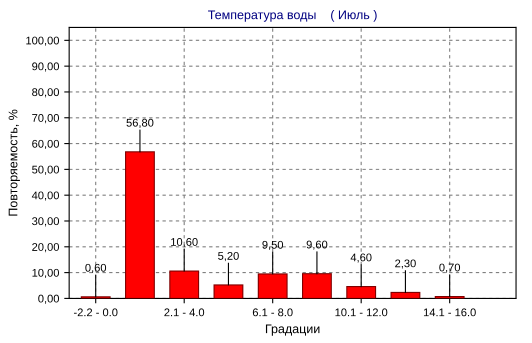 The image size is (532, 343). I want to click on y-tick-label: 50,00, so click(46, 170).